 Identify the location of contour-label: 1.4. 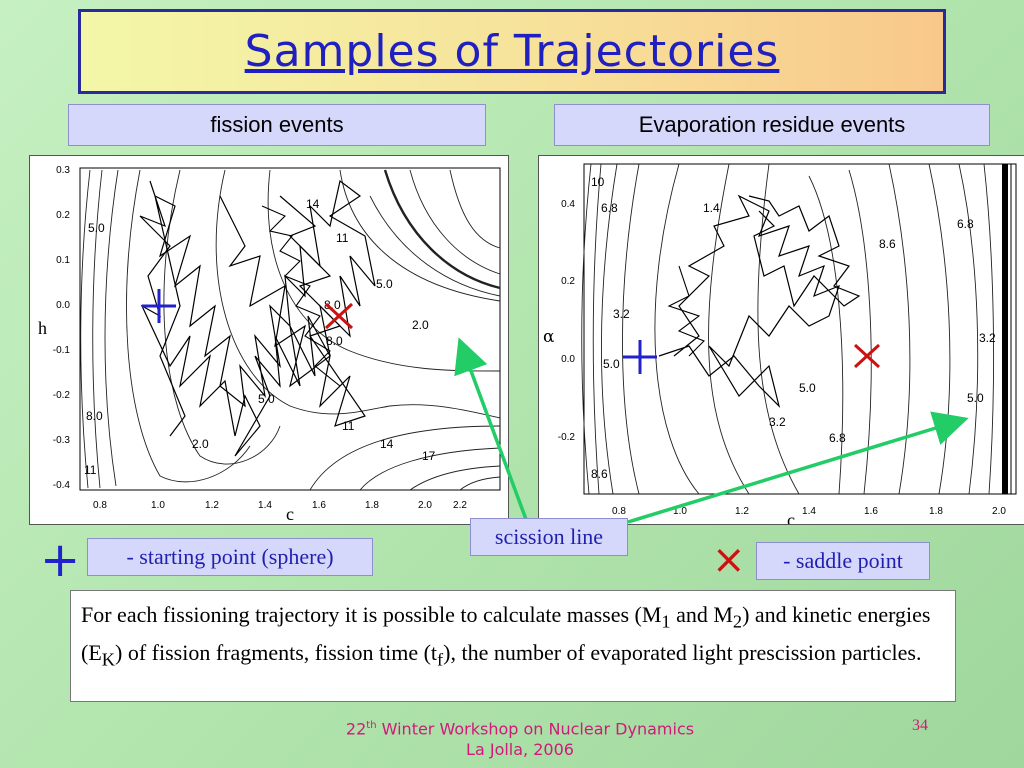
(711, 208).